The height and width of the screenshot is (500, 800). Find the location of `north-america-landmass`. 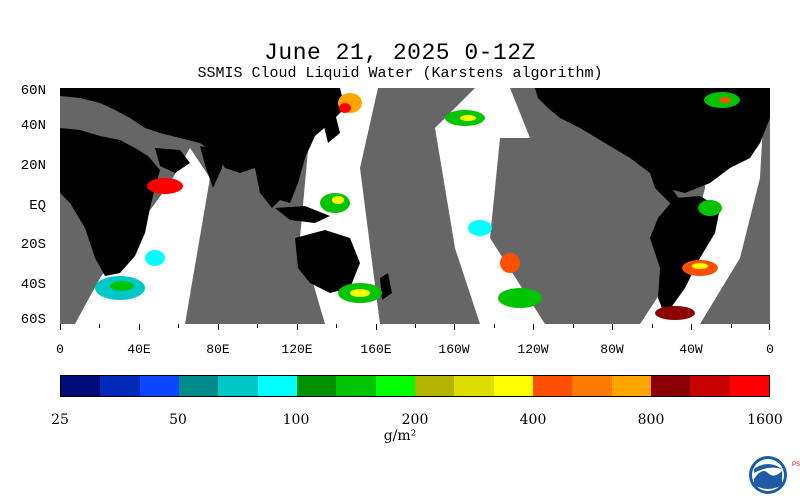

north-america-landmass is located at coordinates (652, 140).